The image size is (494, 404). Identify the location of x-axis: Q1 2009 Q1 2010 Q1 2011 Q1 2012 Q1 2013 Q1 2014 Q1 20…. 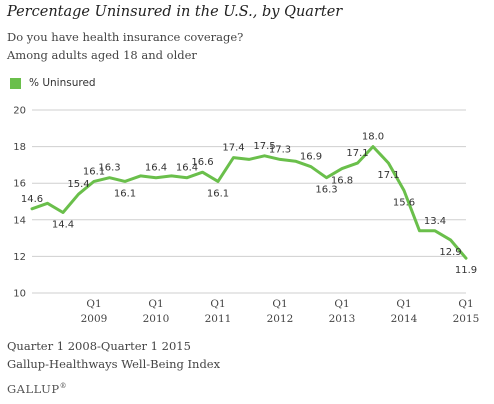
(280, 311).